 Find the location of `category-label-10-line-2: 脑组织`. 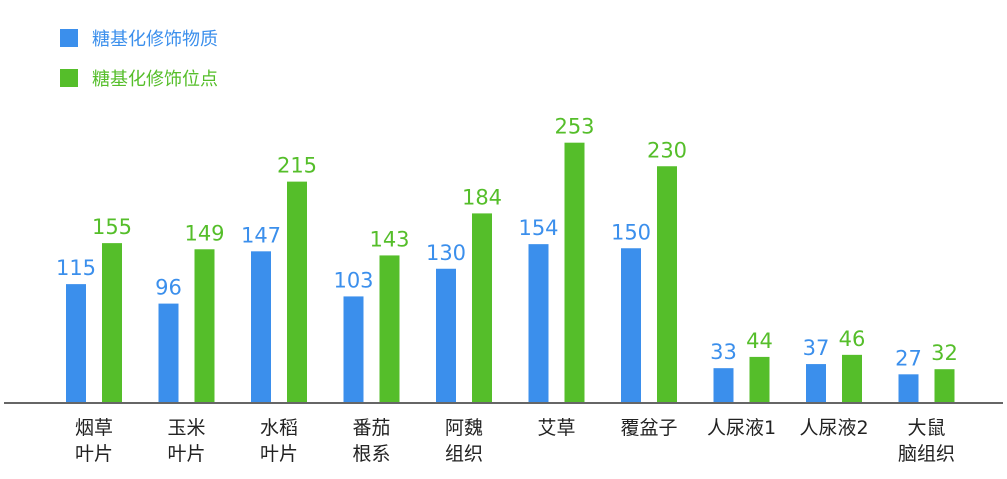

category-label-10-line-2: 脑组织 is located at coordinates (926, 454).